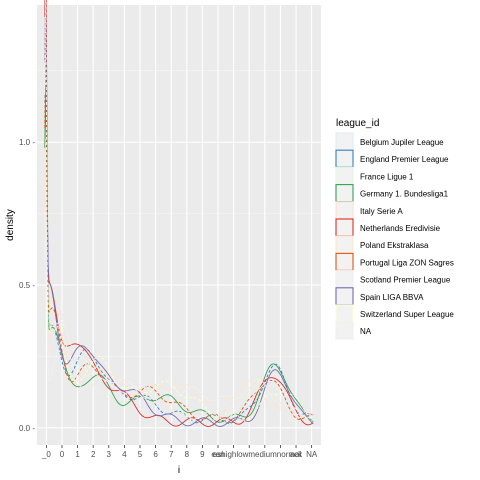  Describe the element at coordinates (62, 454) in the screenshot. I see `x-tick-label: 0` at that location.